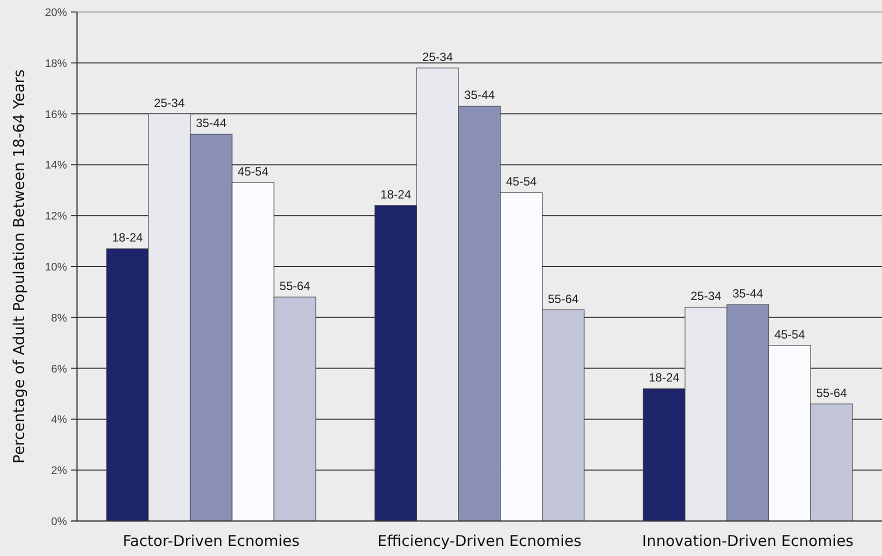 This screenshot has width=882, height=556. I want to click on y-tick-label: 2%, so click(59, 471).